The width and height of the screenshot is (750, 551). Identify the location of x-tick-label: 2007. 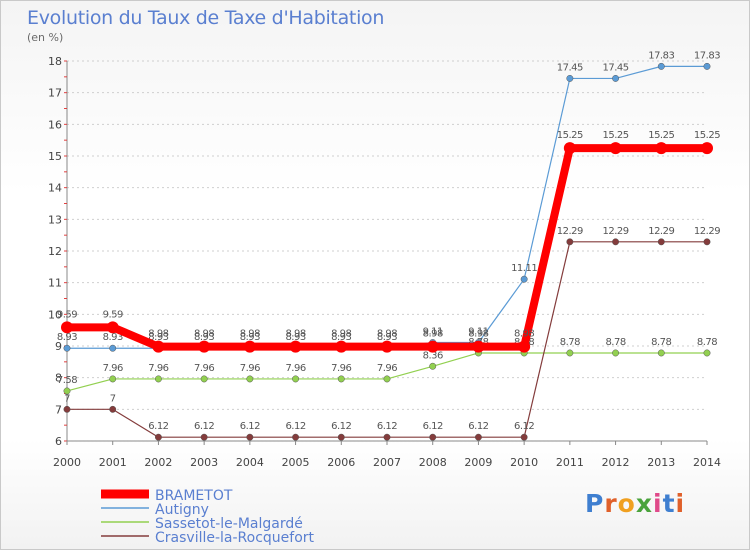
(387, 462).